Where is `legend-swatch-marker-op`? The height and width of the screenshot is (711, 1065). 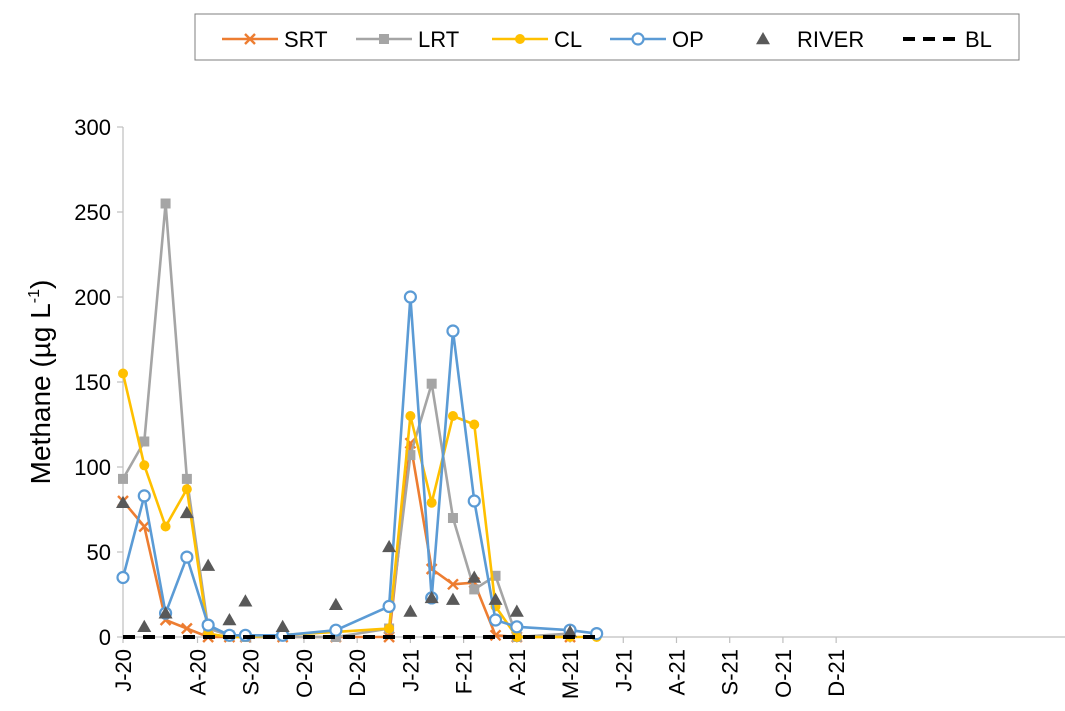
legend-swatch-marker-op is located at coordinates (638, 39).